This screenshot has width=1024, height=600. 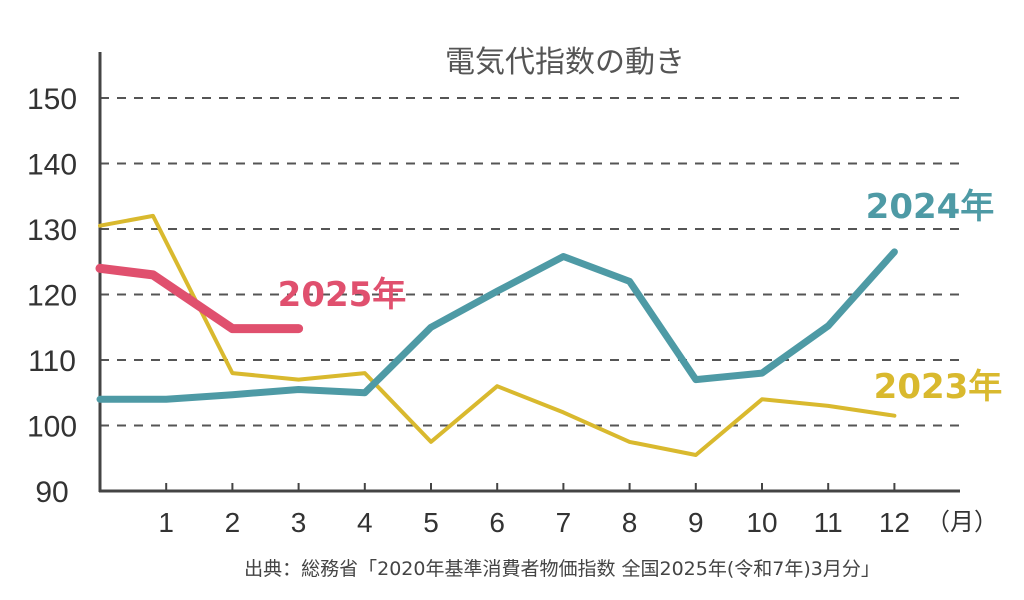 What do you see at coordinates (930, 207) in the screenshot?
I see `series-label-2024: 2024年` at bounding box center [930, 207].